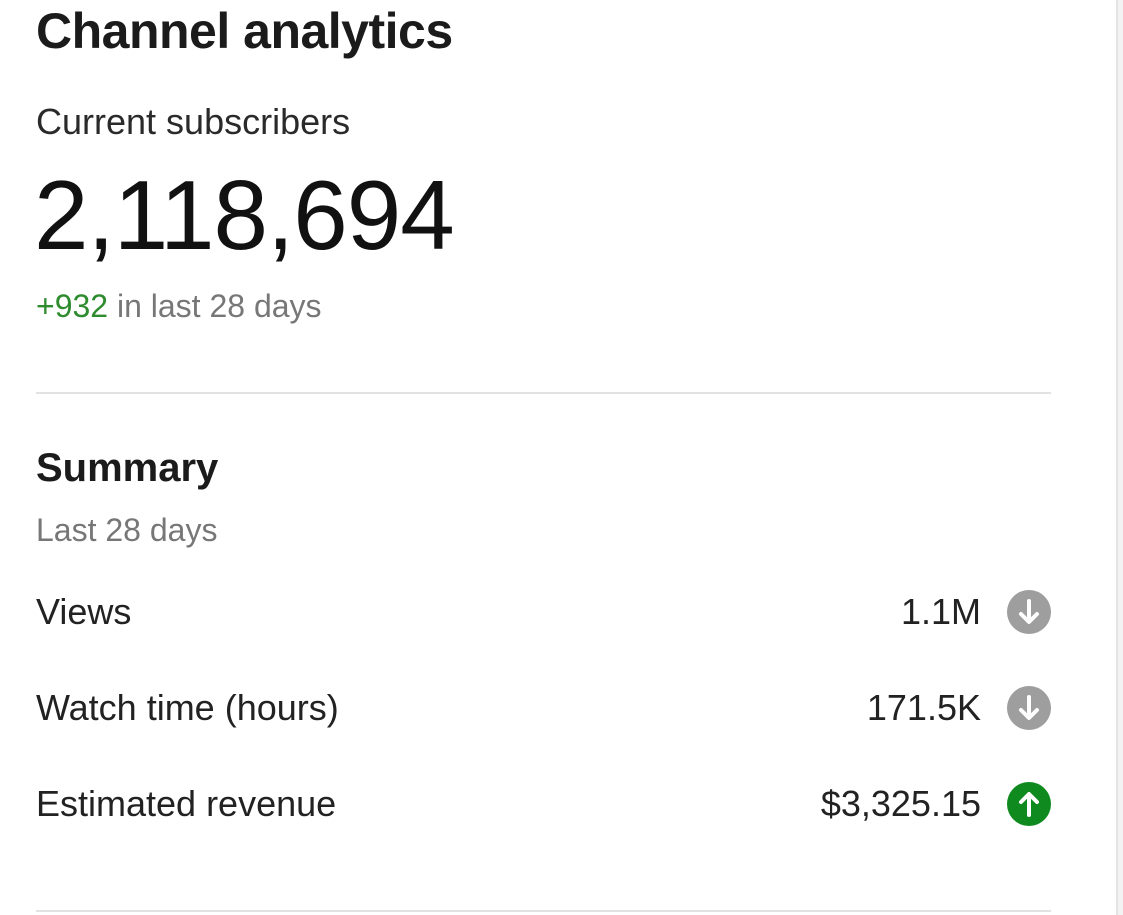 This screenshot has width=1123, height=915. What do you see at coordinates (900, 803) in the screenshot?
I see `metric-value: $3,325.15` at bounding box center [900, 803].